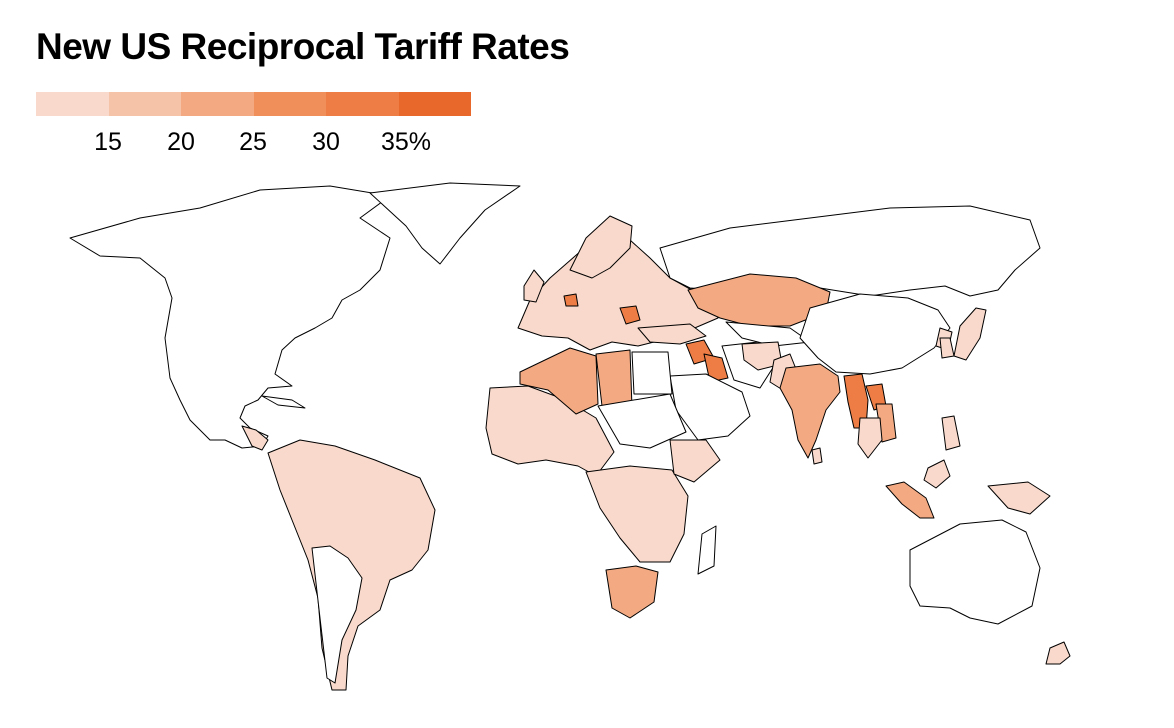  I want to click on egypt, so click(652, 373).